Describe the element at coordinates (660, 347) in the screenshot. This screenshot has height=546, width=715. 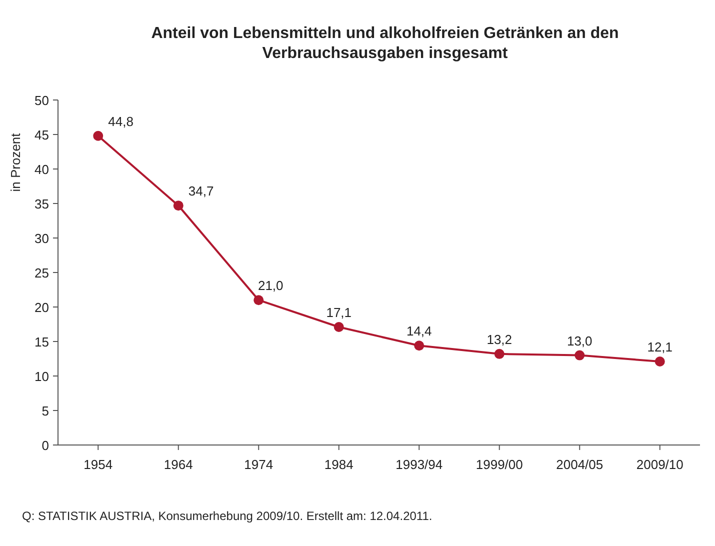
I see `text: 12,1` at that location.